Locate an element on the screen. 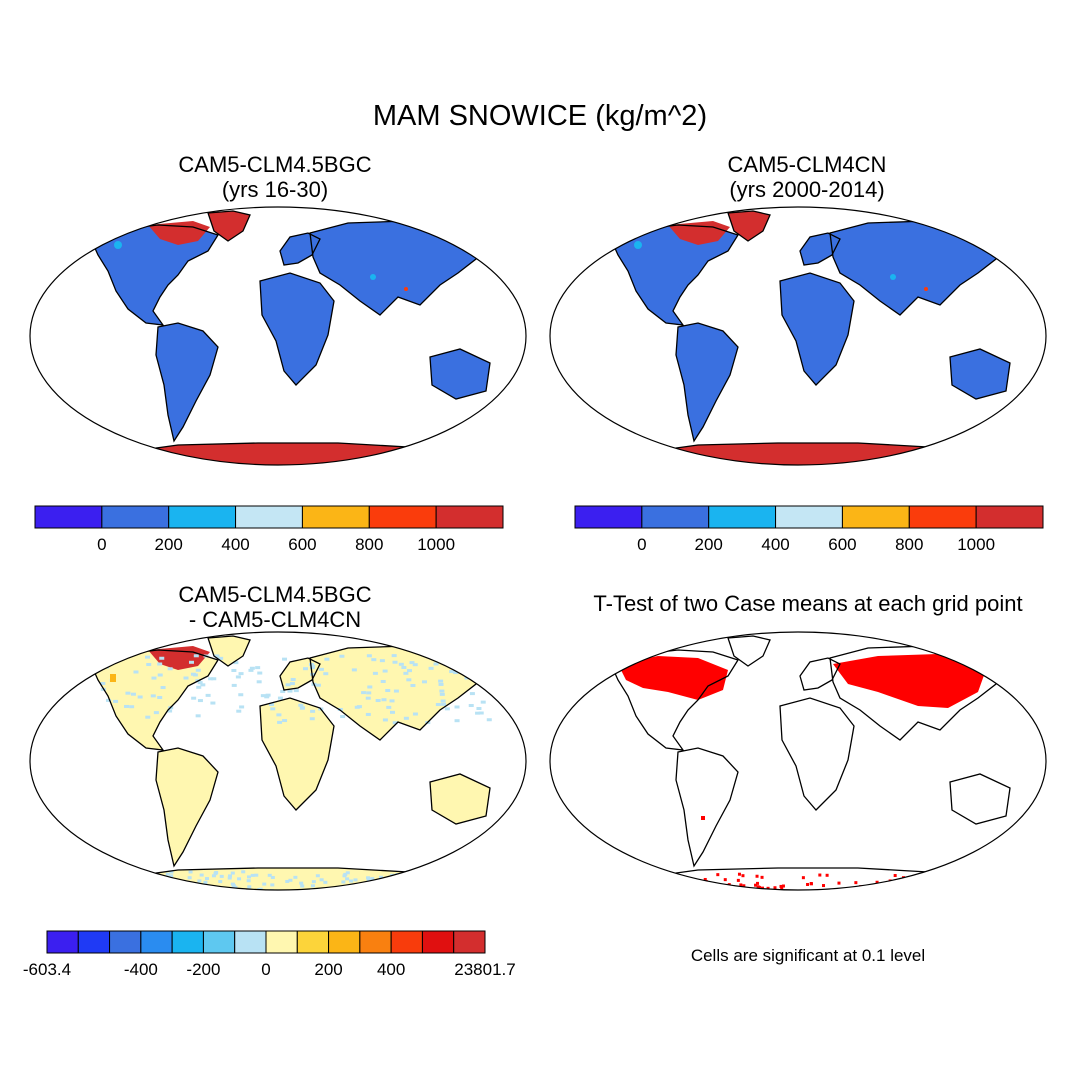 Image resolution: width=1080 pixels, height=1080 pixels. continent-australia is located at coordinates (460, 374).